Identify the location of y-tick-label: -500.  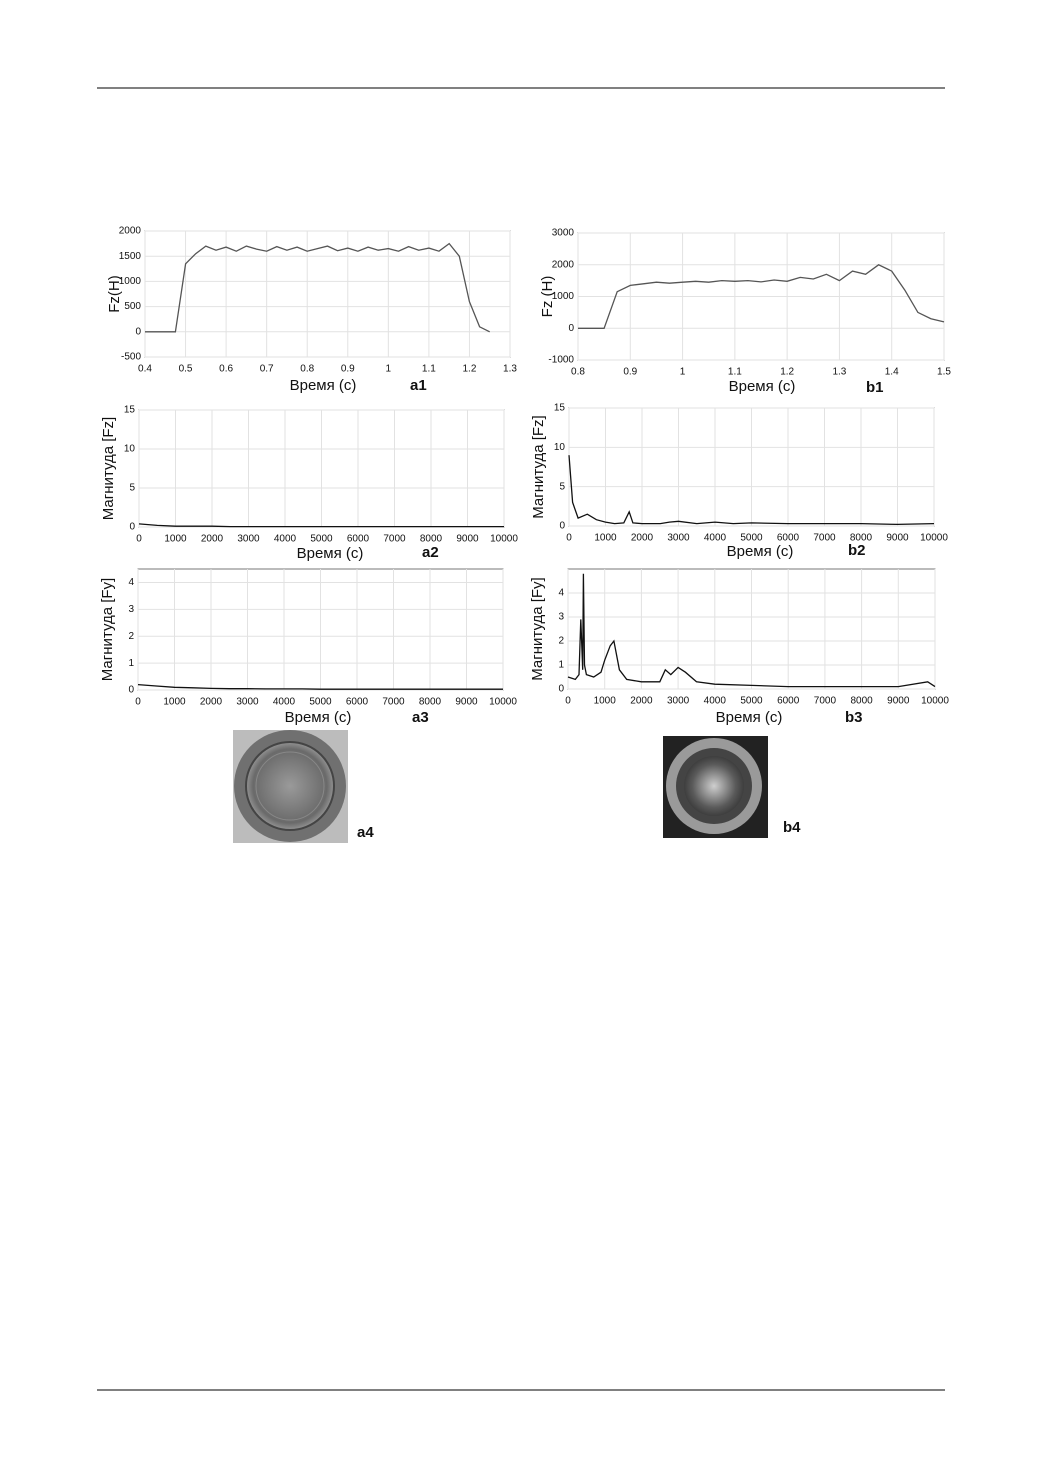
(131, 357).